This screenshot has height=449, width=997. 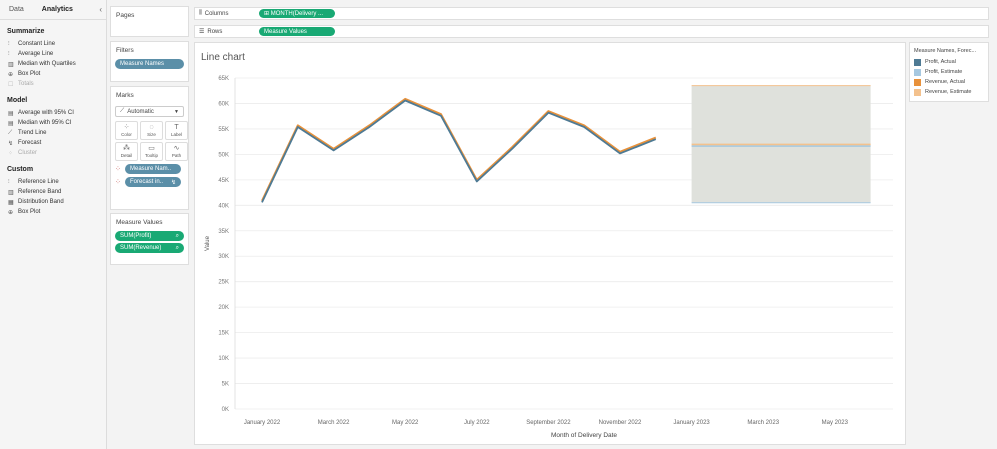 I want to click on marks-pill-row-forecast: ⁘ Forecast in.. ↯, so click(x=149, y=182).